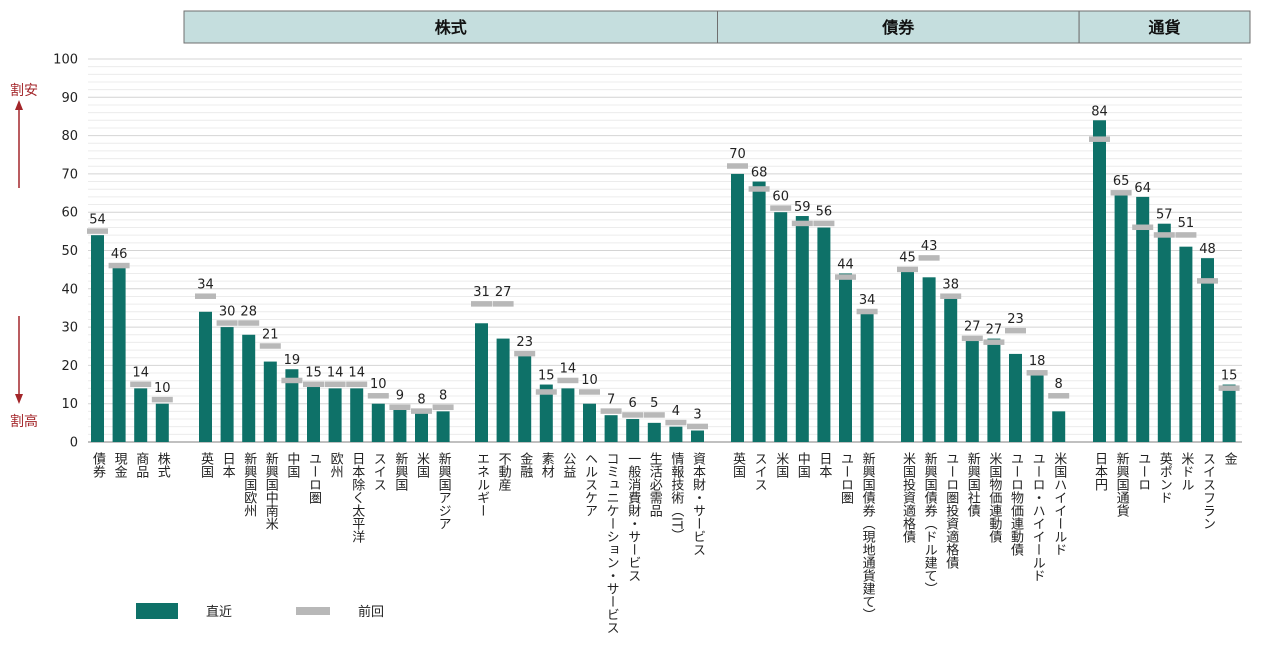 This screenshot has height=647, width=1280. What do you see at coordinates (119, 254) in the screenshot?
I see `data-label: 46` at bounding box center [119, 254].